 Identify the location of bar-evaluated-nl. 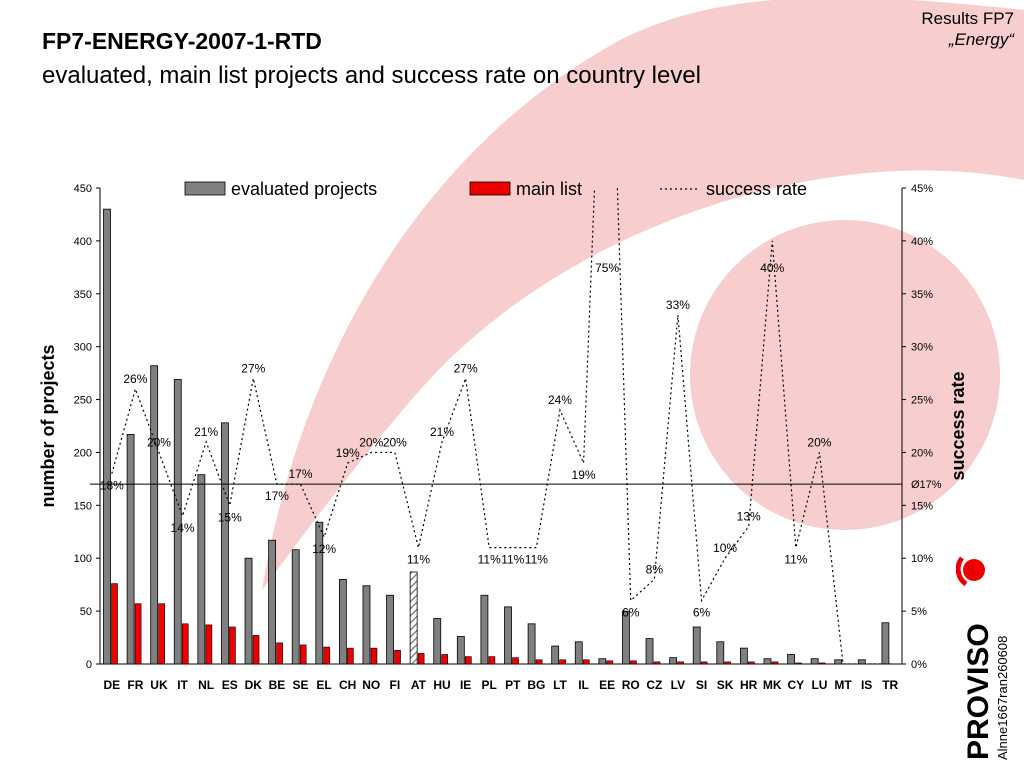
(201, 569).